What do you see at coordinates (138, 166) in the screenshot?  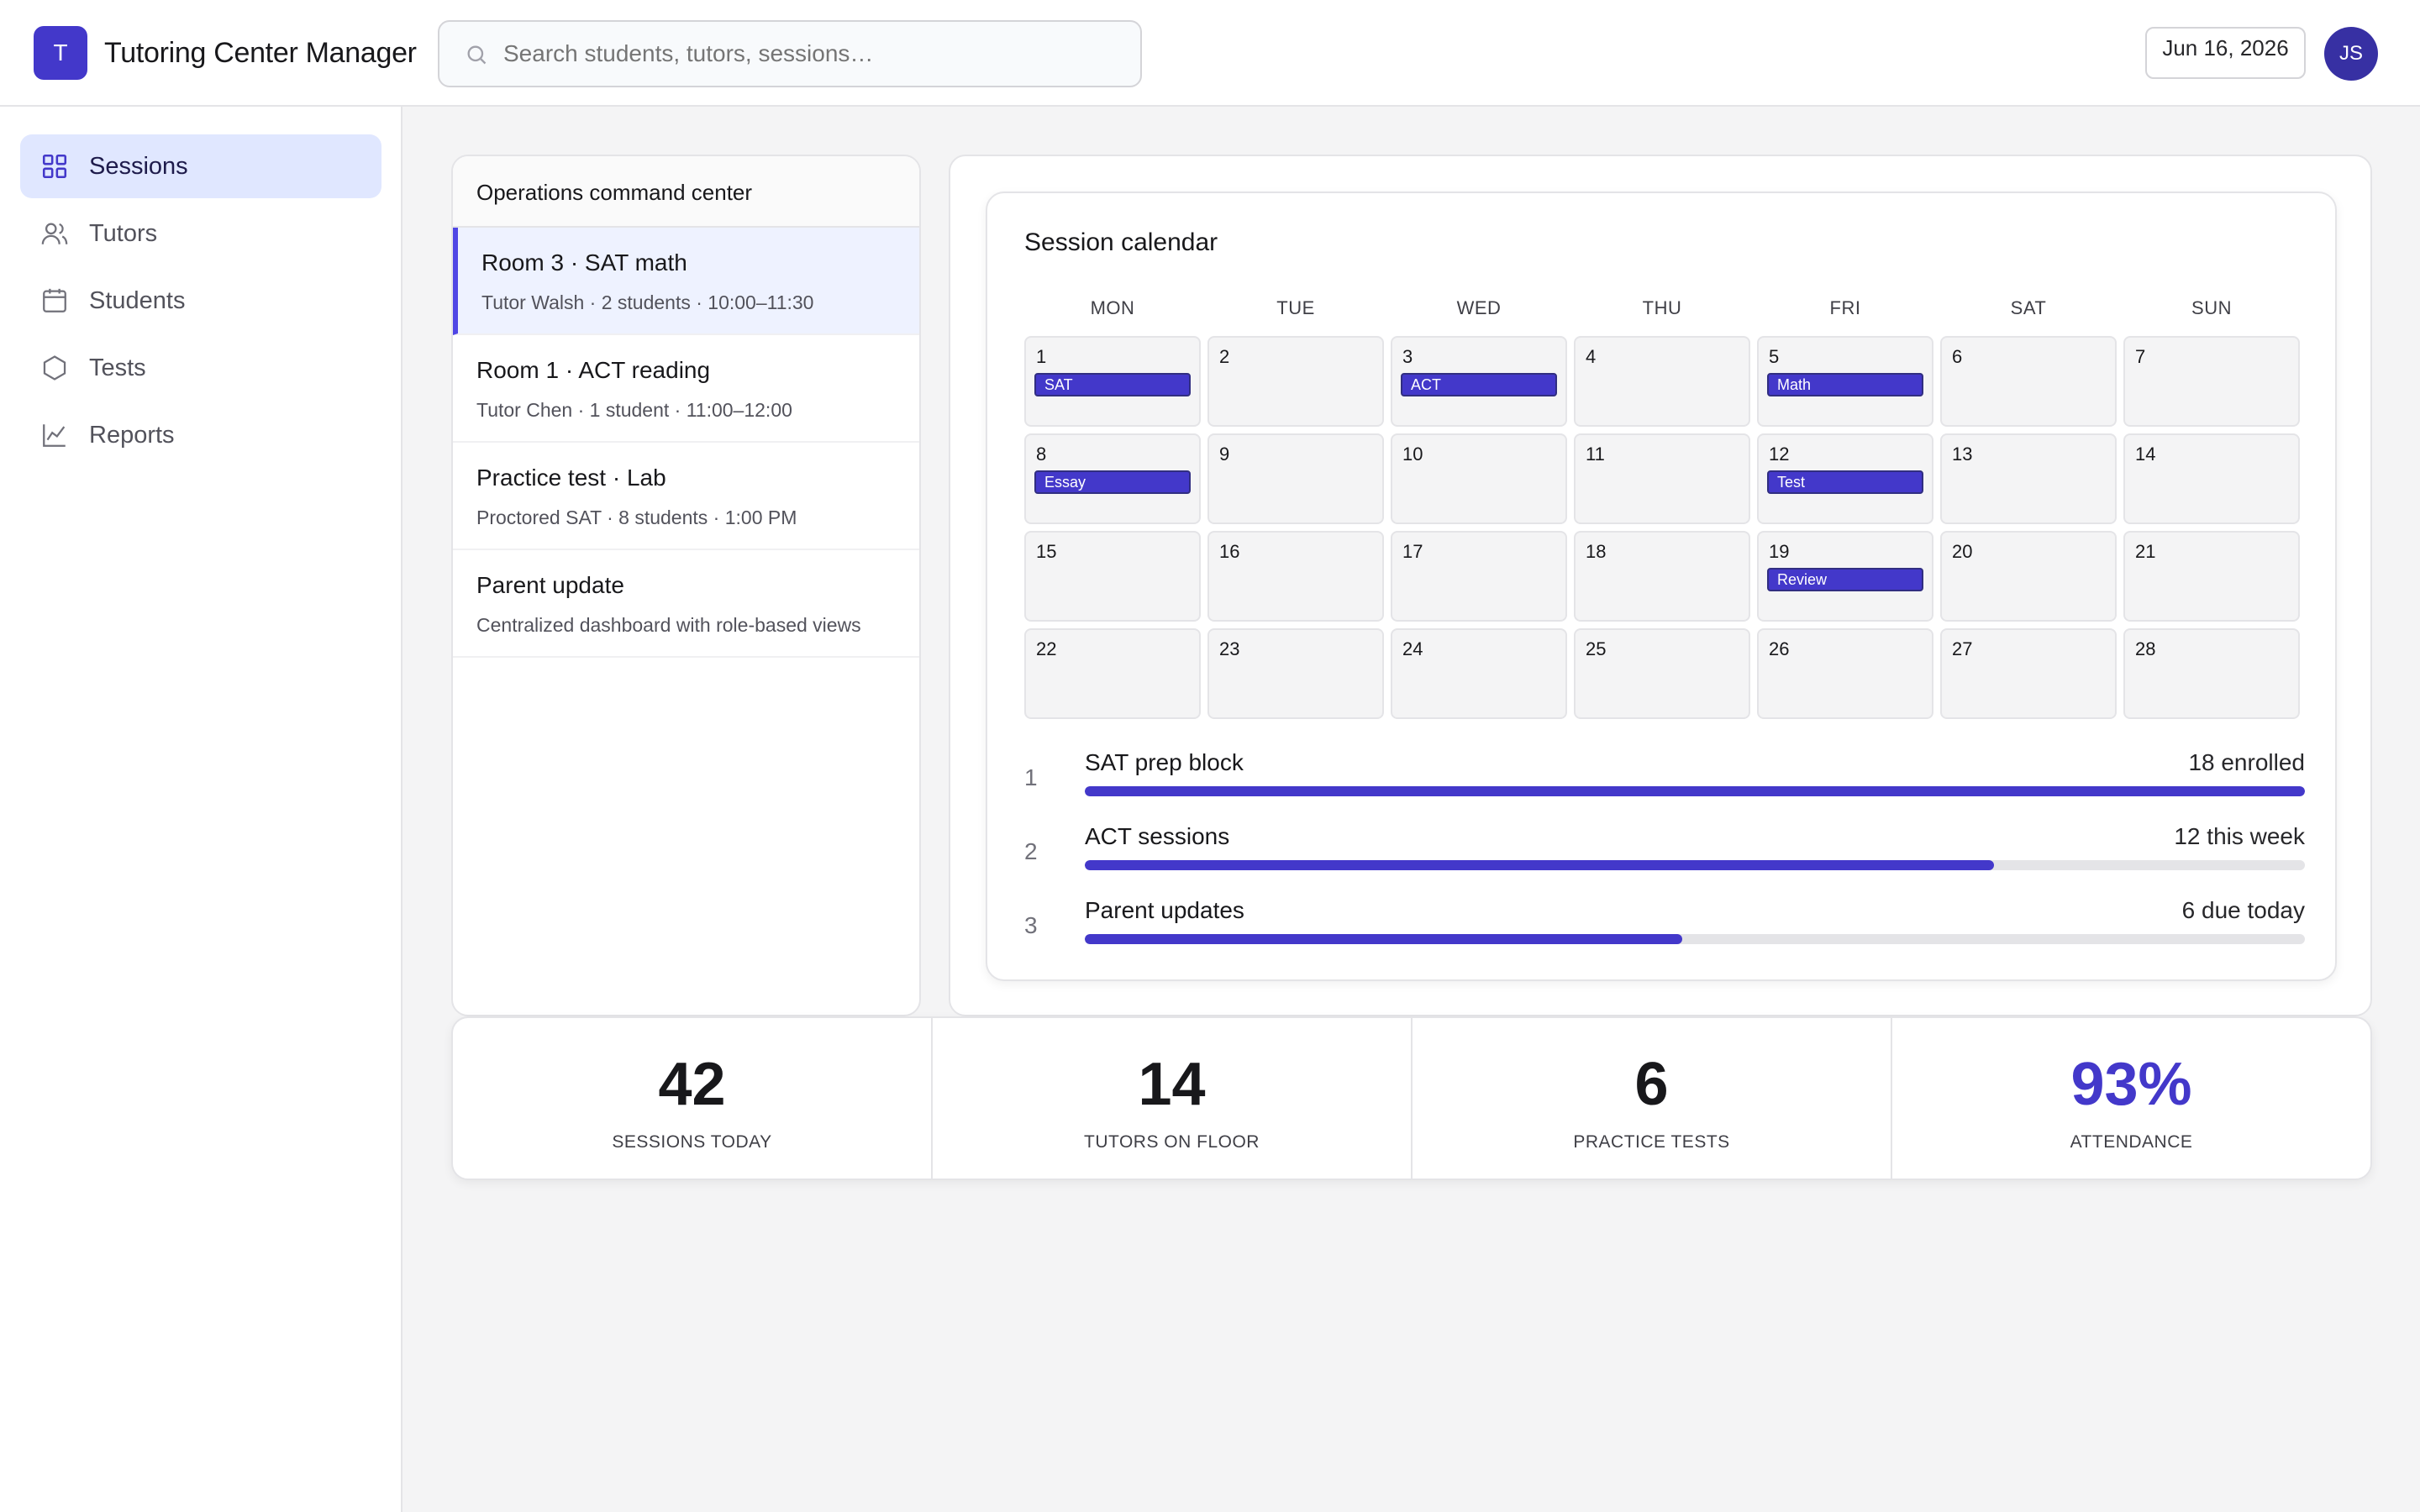 I see `sidebar-item-label: Sessions` at bounding box center [138, 166].